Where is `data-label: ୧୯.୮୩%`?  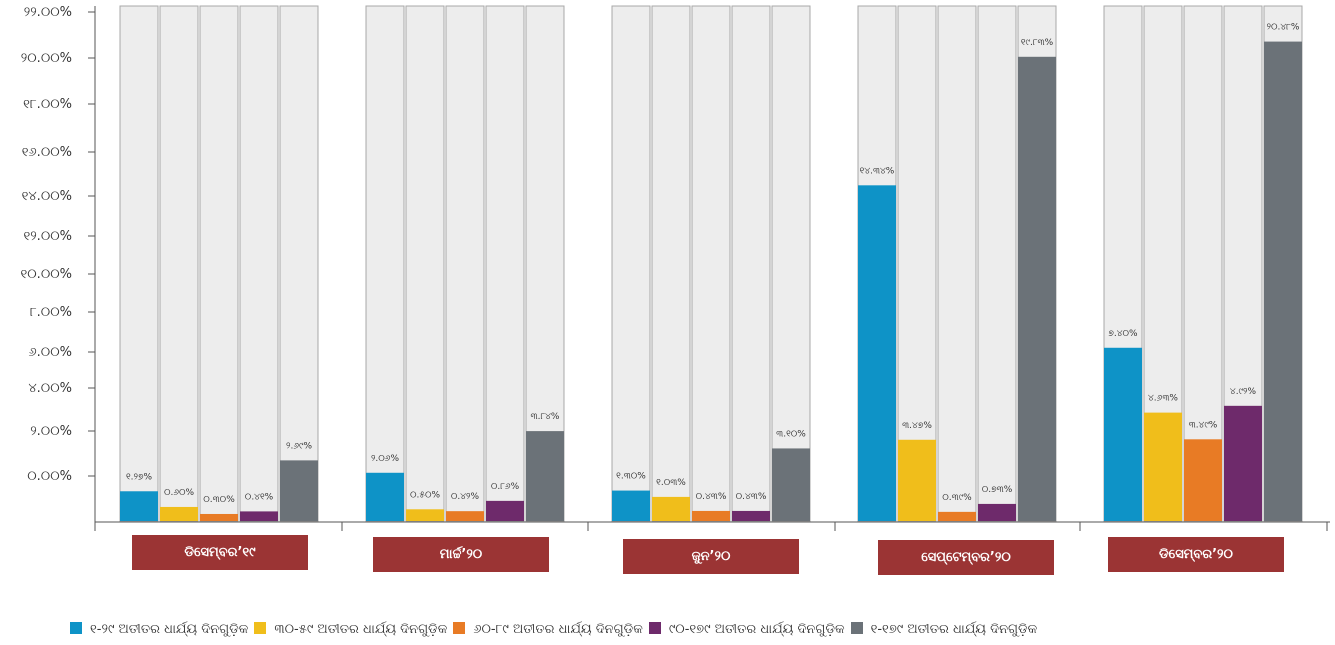 data-label: ୧୯.୮୩% is located at coordinates (1037, 43).